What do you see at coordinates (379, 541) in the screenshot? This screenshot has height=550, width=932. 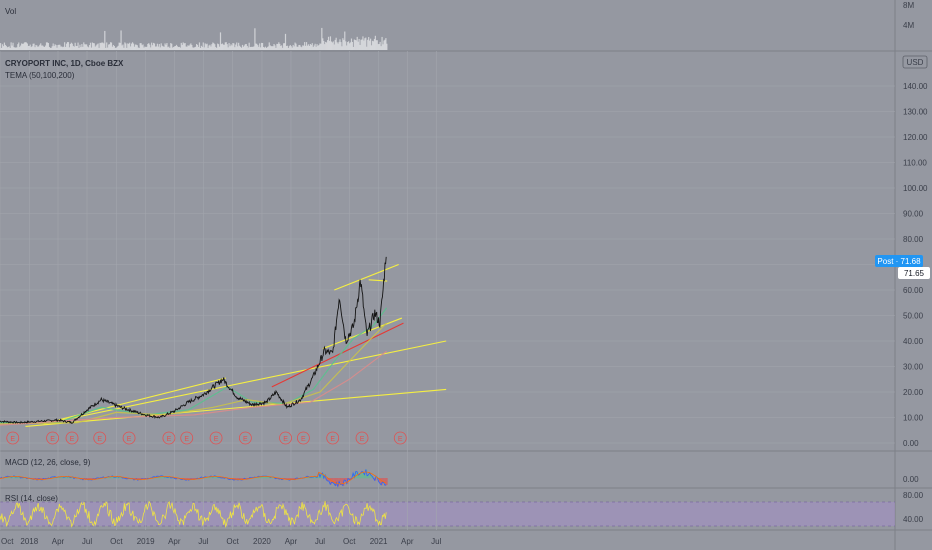 I see `time-tick-label: 2021` at bounding box center [379, 541].